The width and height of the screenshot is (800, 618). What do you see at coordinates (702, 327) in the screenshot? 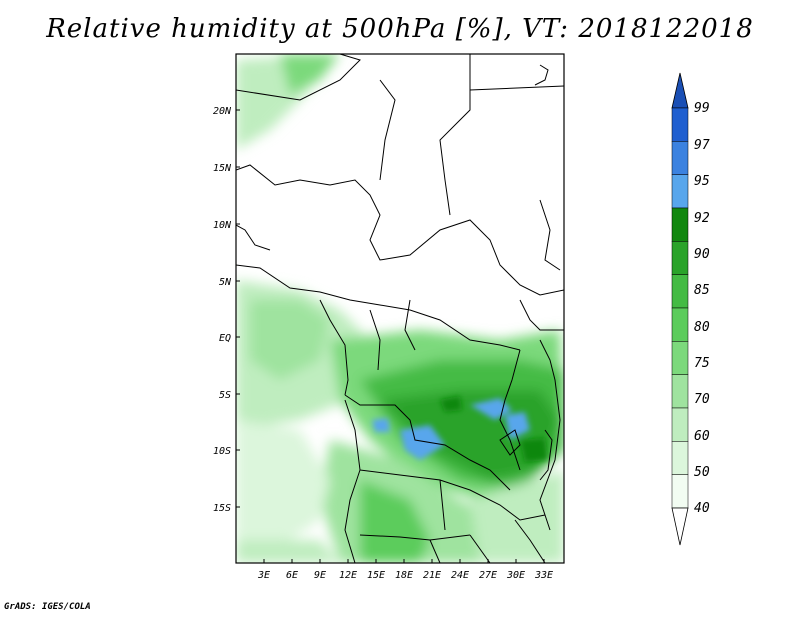
I see `colorbar-level-label: 80` at bounding box center [702, 327].